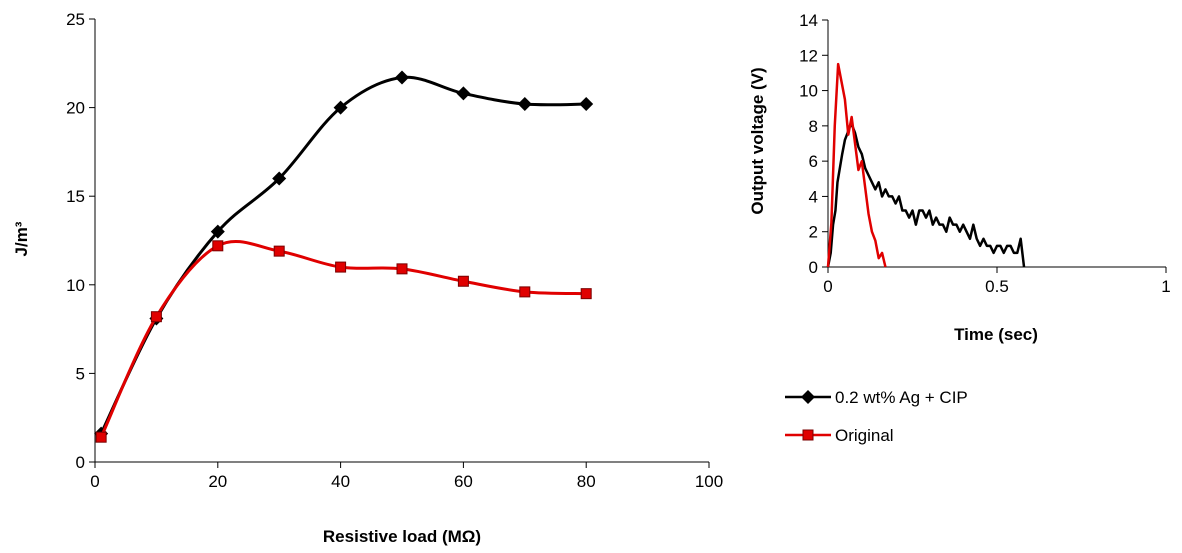 Image resolution: width=1182 pixels, height=553 pixels. I want to click on right-x-axis-title: Time (sec), so click(996, 334).